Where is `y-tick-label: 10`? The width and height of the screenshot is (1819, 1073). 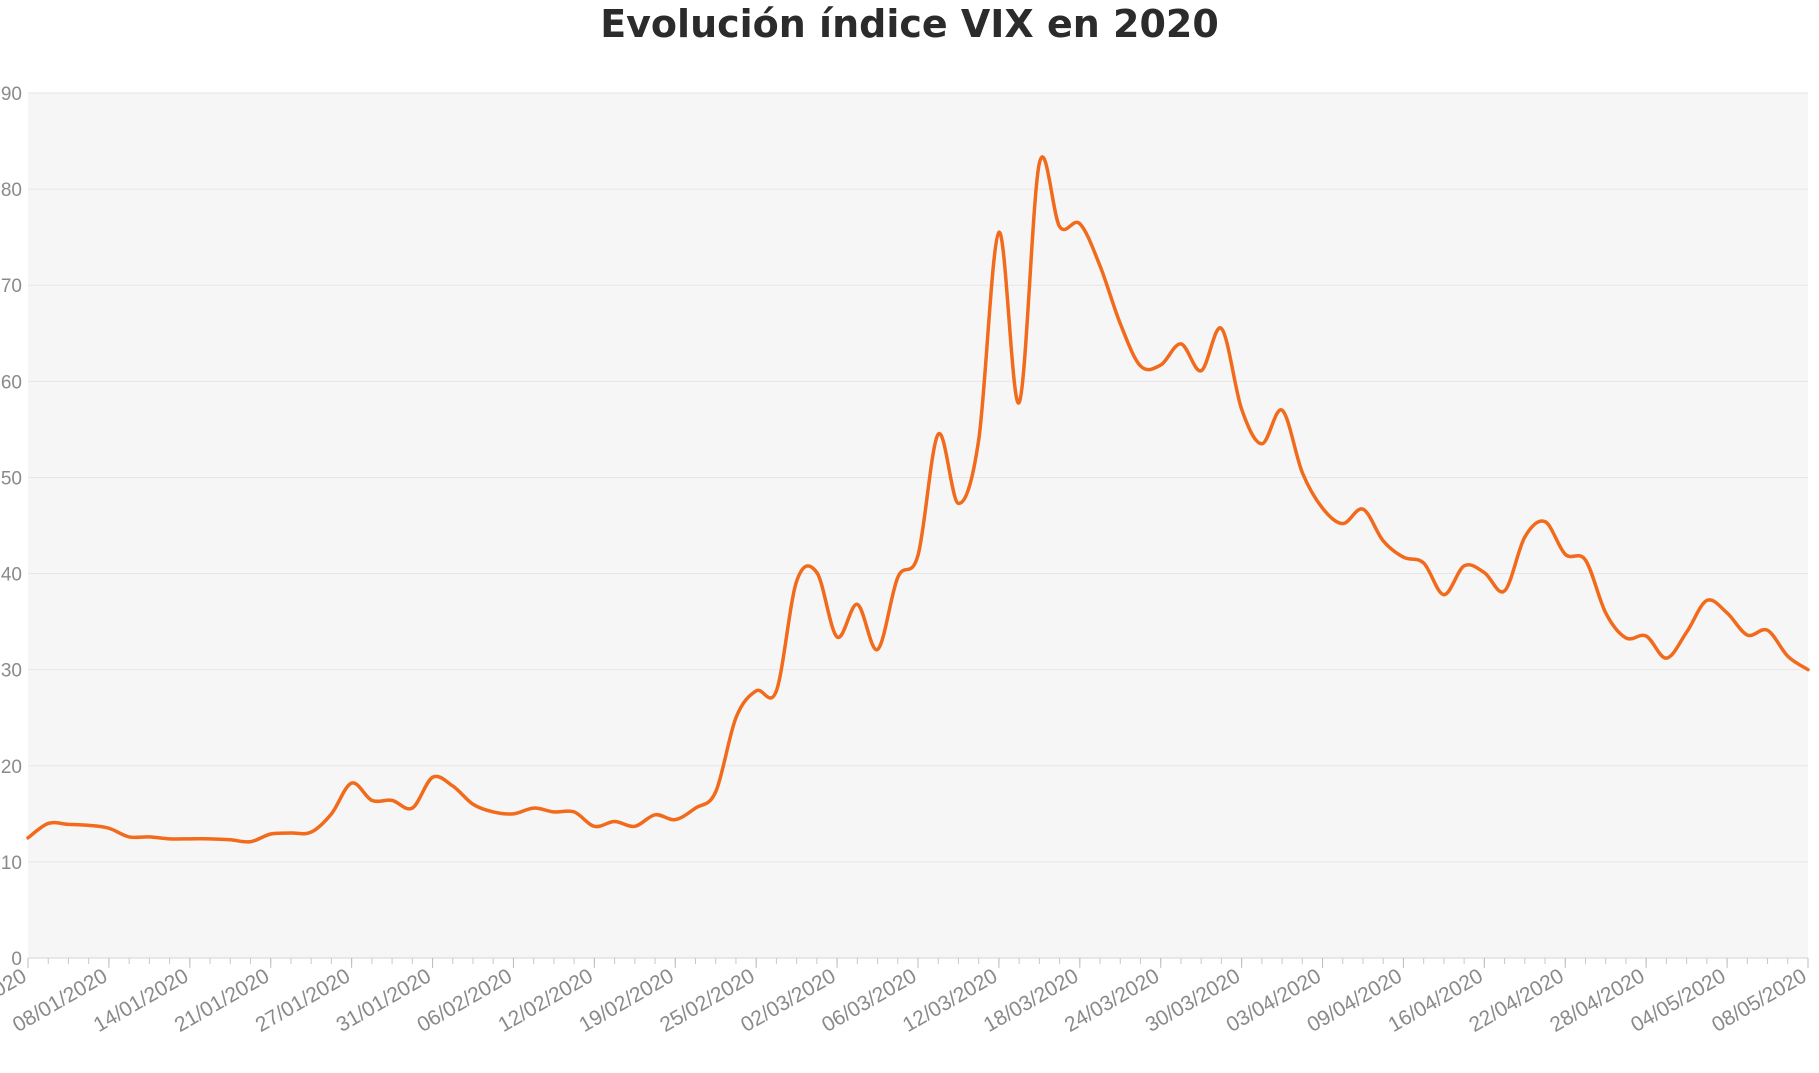 y-tick-label: 10 is located at coordinates (11, 863).